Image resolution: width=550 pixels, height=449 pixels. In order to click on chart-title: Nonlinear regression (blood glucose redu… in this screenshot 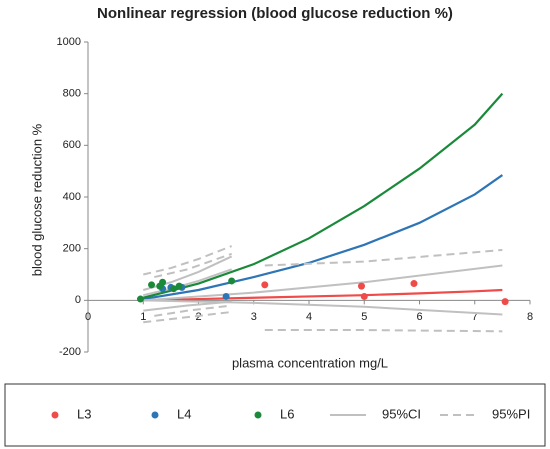, I will do `click(275, 13)`.